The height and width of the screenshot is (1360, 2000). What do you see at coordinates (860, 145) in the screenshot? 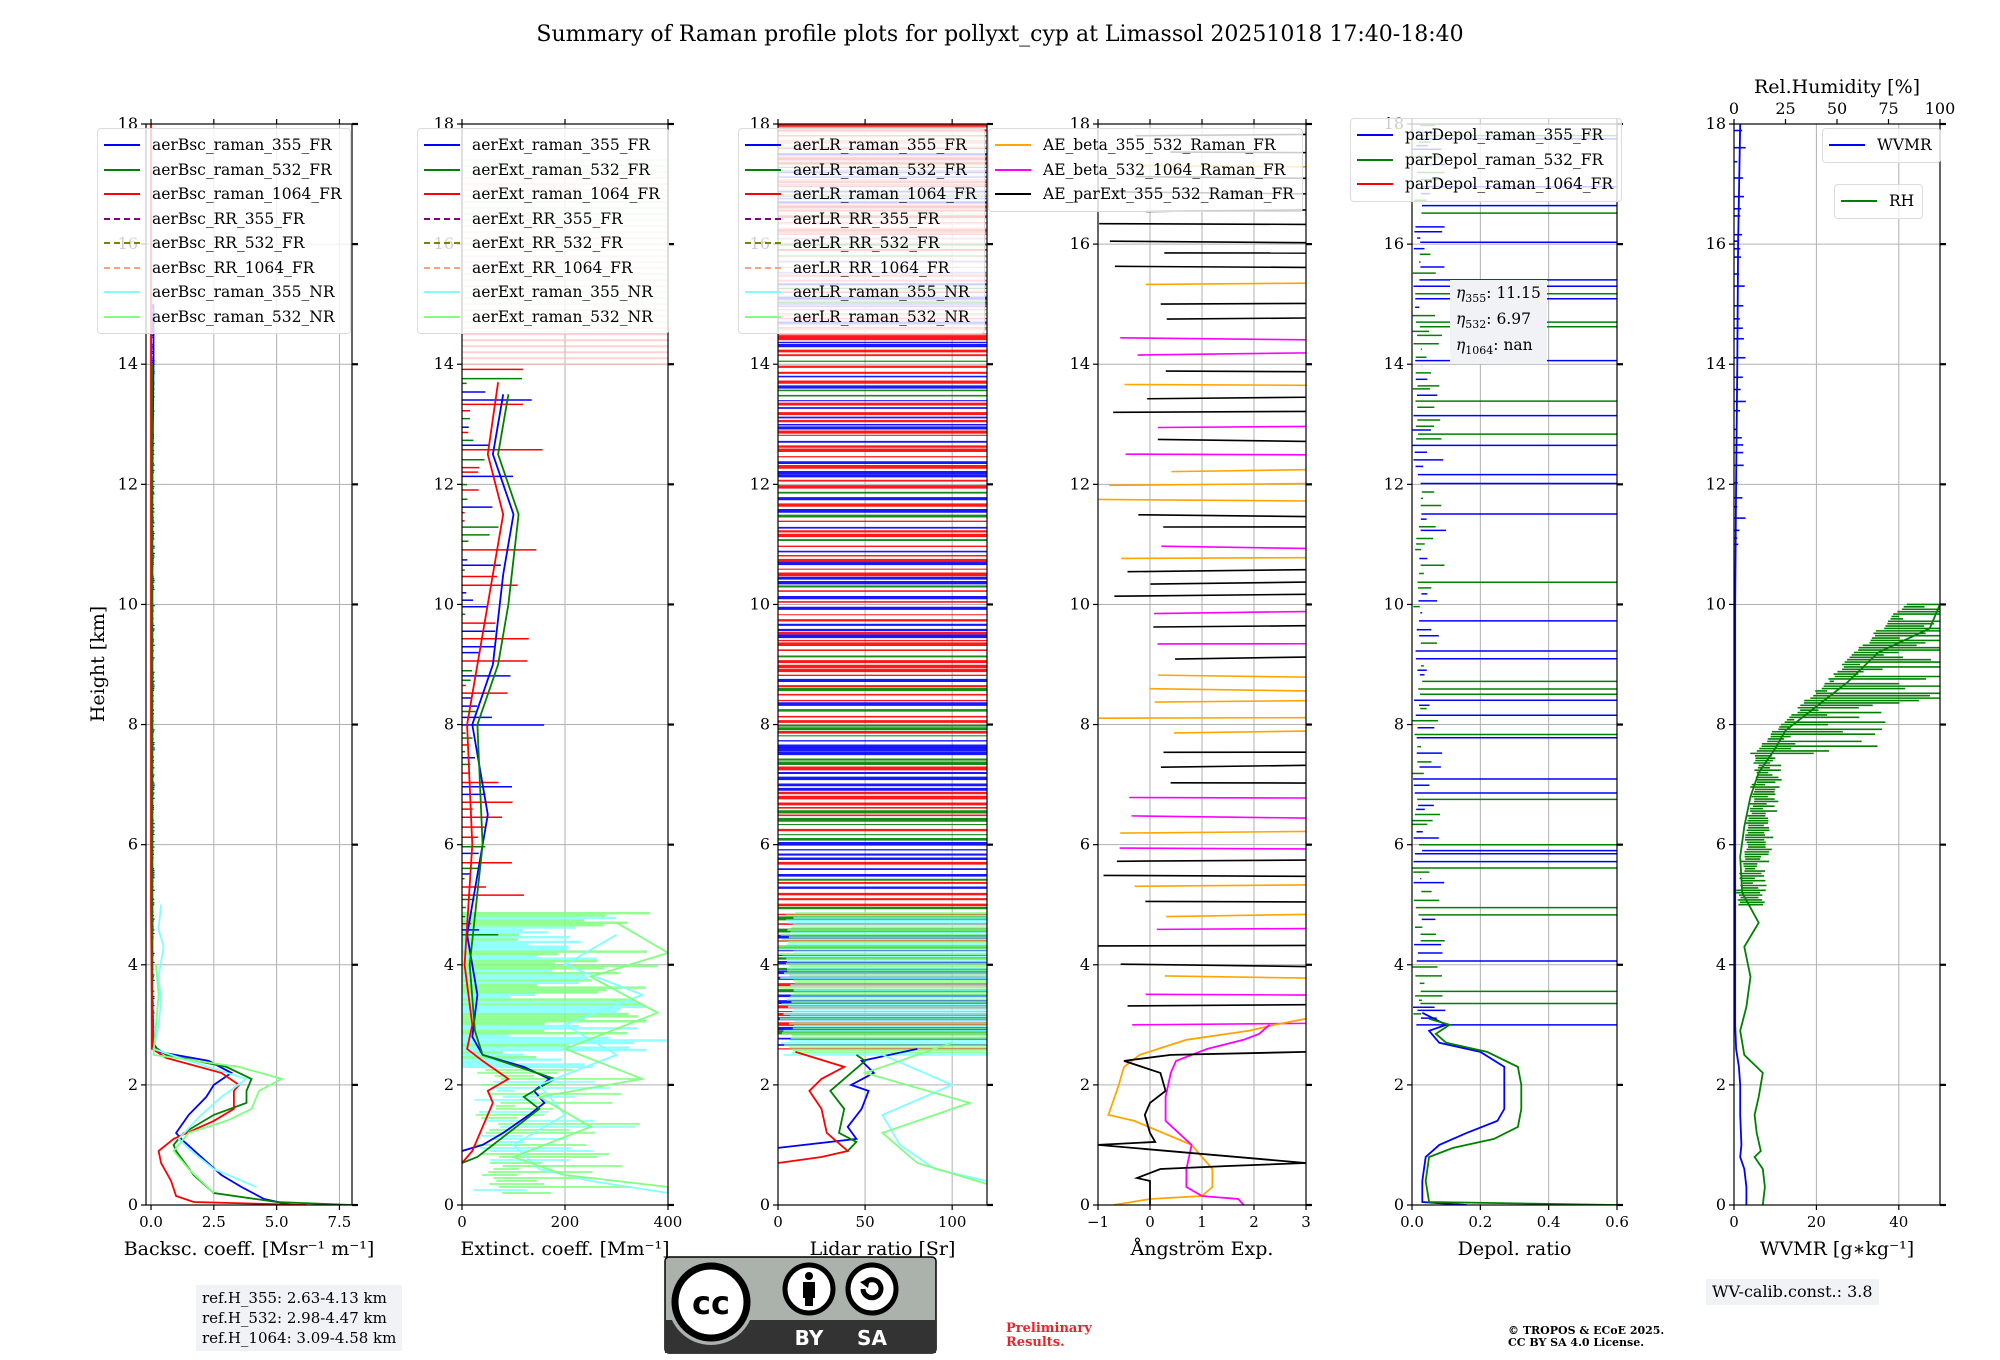
I see `legend-entry: aerLR_raman_355_FR` at bounding box center [860, 145].